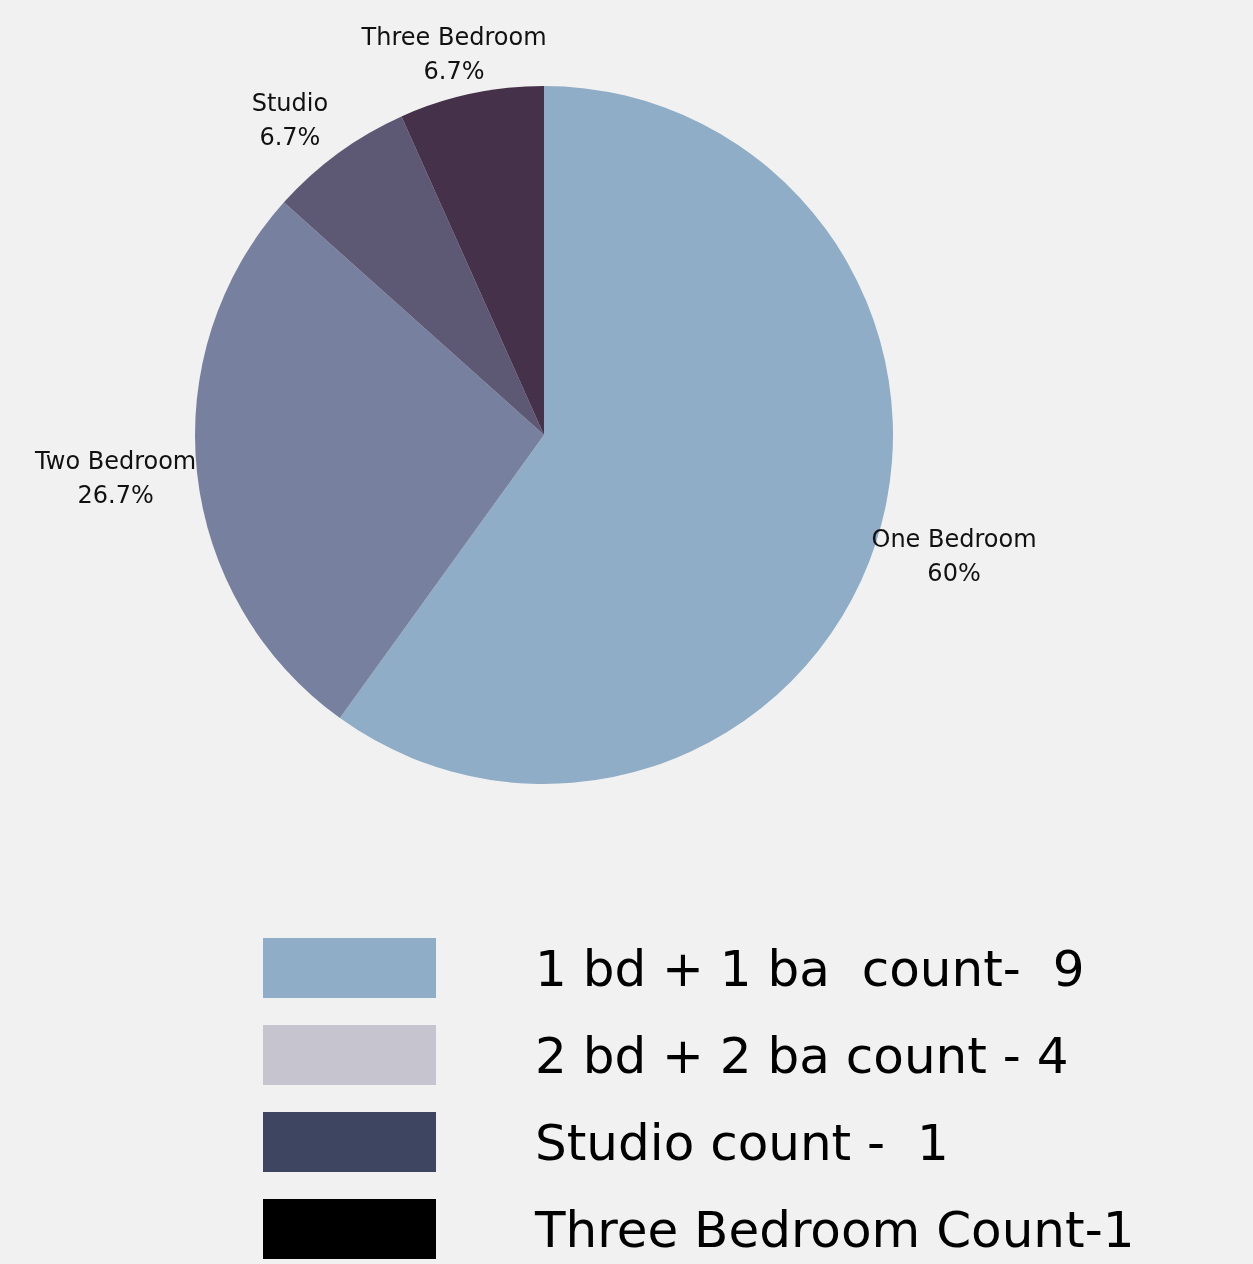 Image resolution: width=1253 pixels, height=1264 pixels. Describe the element at coordinates (290, 103) in the screenshot. I see `slice-label: Studio` at that location.